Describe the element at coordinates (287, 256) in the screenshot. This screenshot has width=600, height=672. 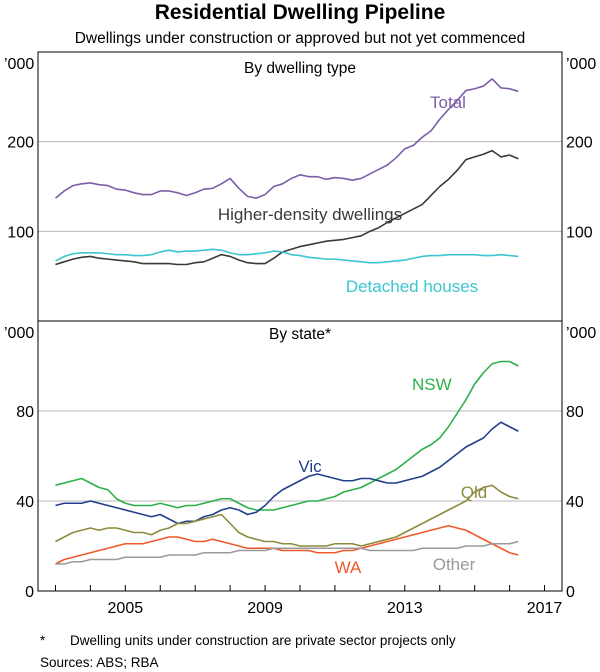
I see `series-line-detached-houses` at that location.